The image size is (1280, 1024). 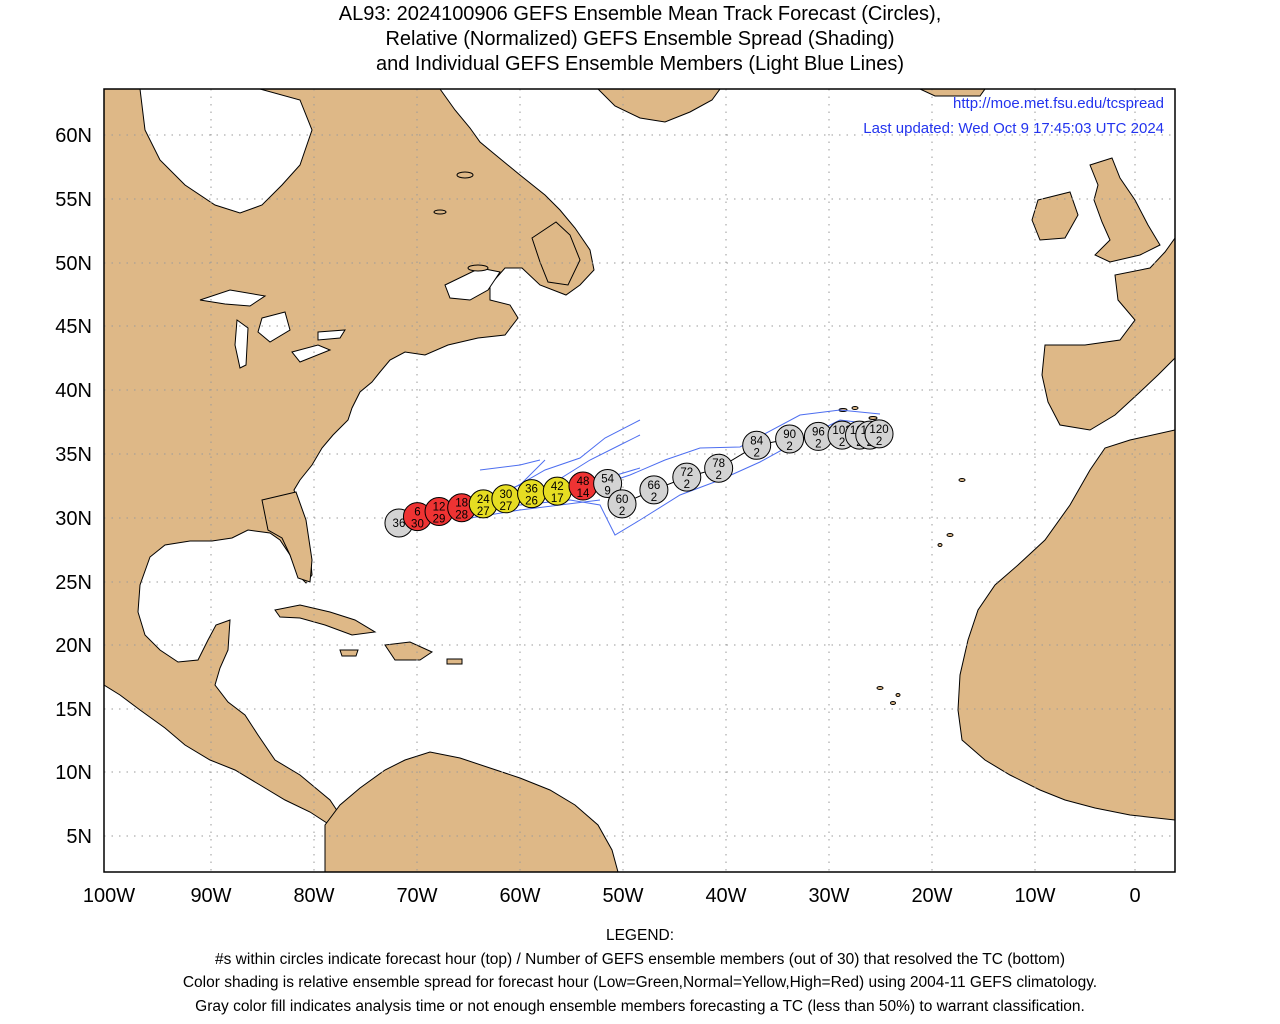 I want to click on member-count-label: 28, so click(x=461, y=516).